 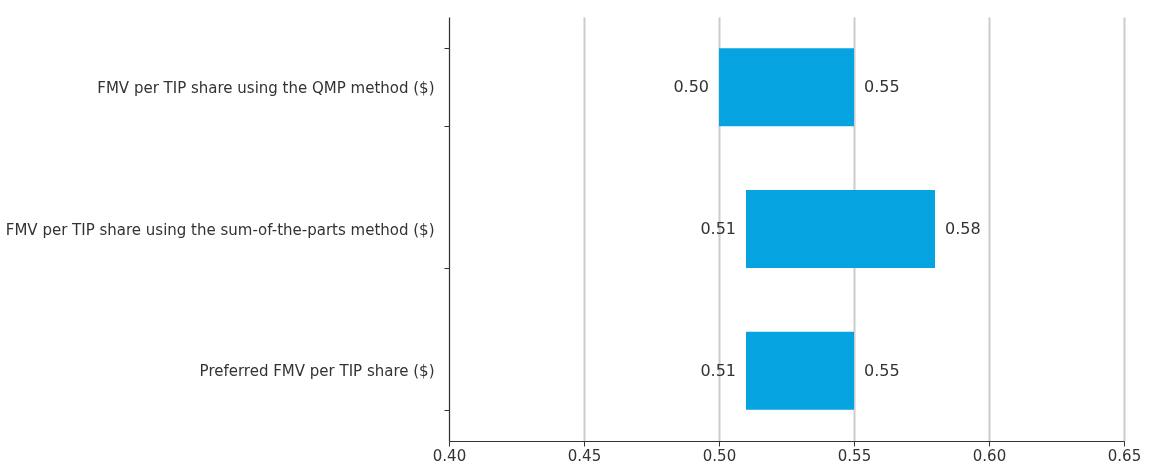 What do you see at coordinates (989, 455) in the screenshot?
I see `x-tick-label: 0.60` at bounding box center [989, 455].